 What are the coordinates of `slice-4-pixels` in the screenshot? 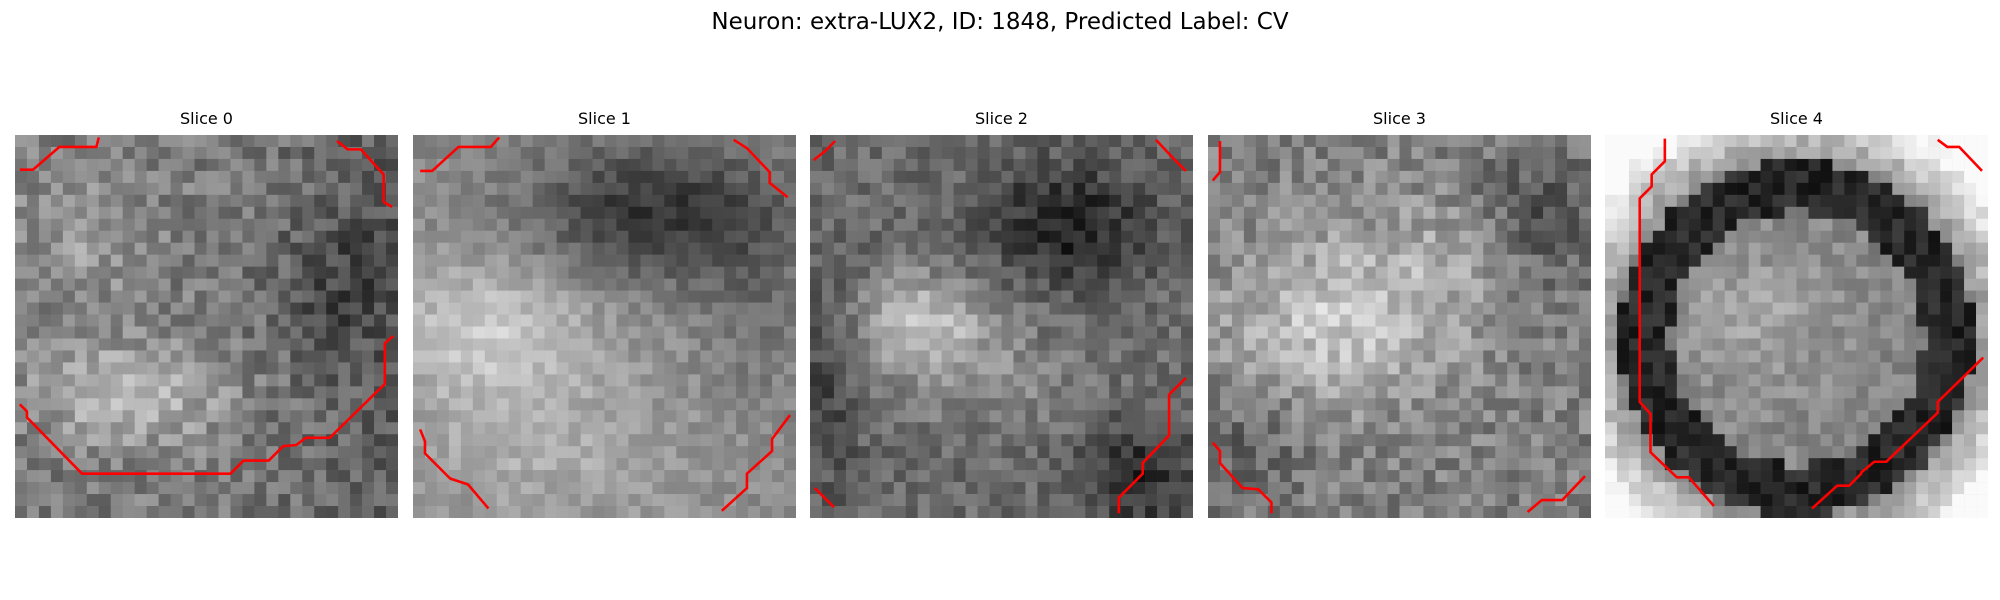 It's located at (1796, 326).